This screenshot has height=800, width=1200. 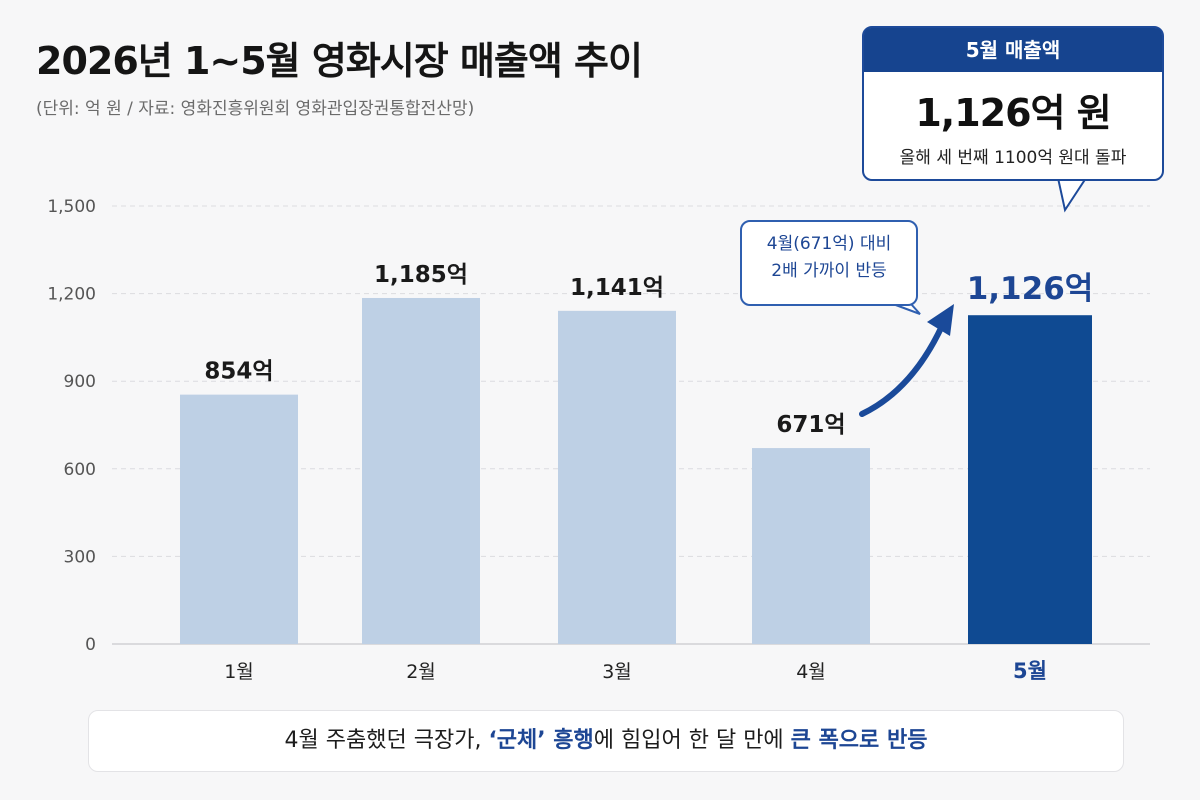 I want to click on rebound-arrow-head, so click(x=940, y=320).